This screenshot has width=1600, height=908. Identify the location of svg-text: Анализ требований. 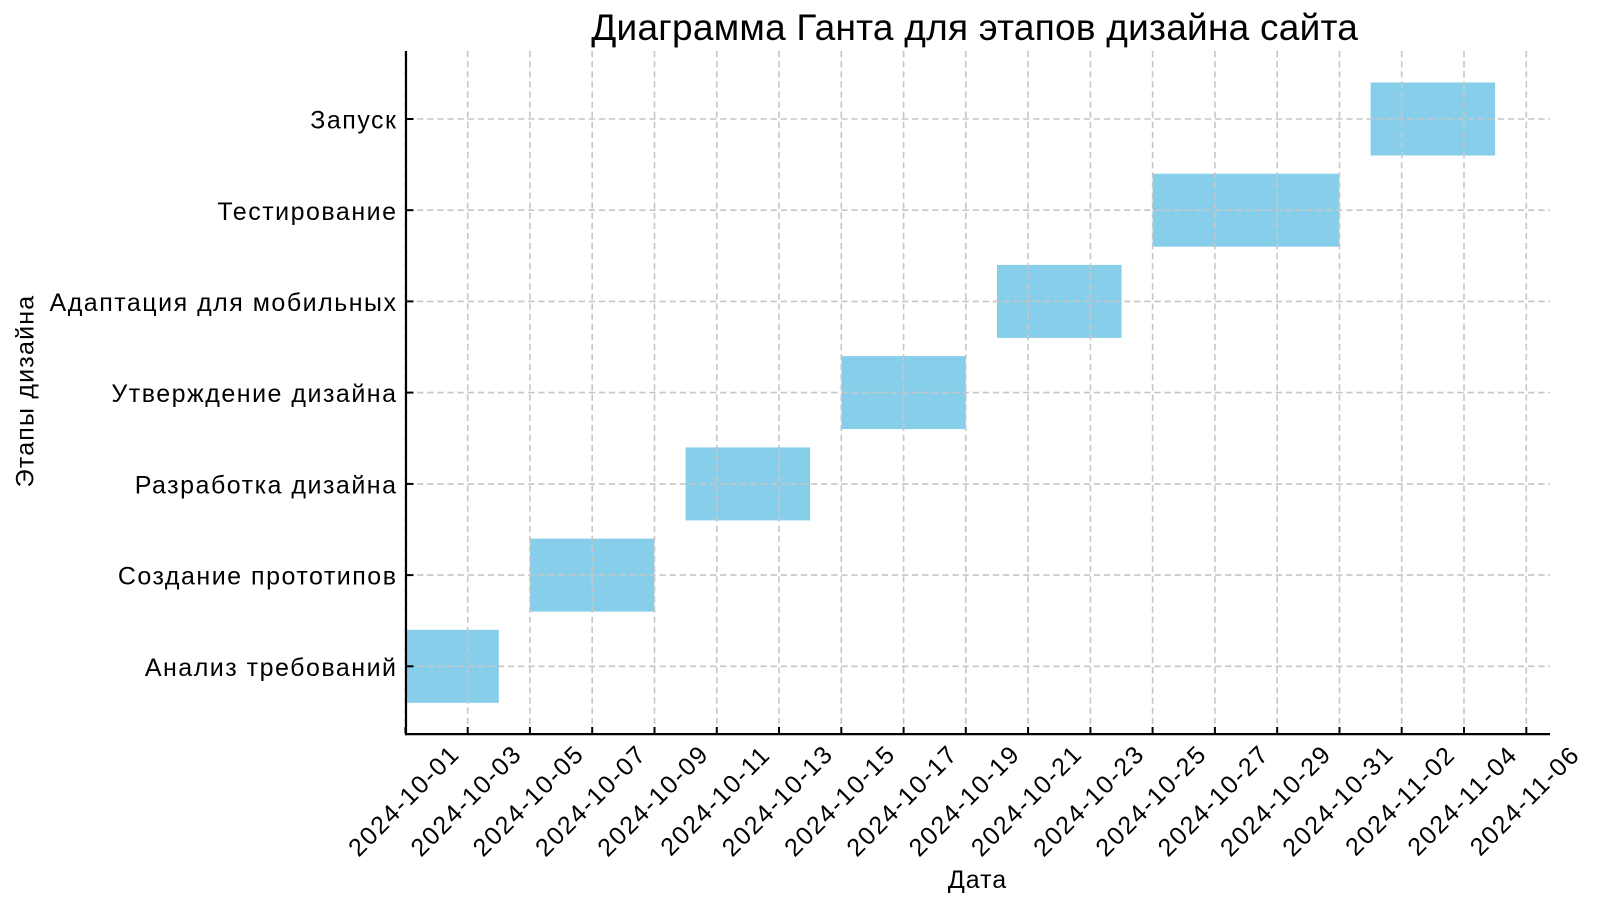
(271, 668).